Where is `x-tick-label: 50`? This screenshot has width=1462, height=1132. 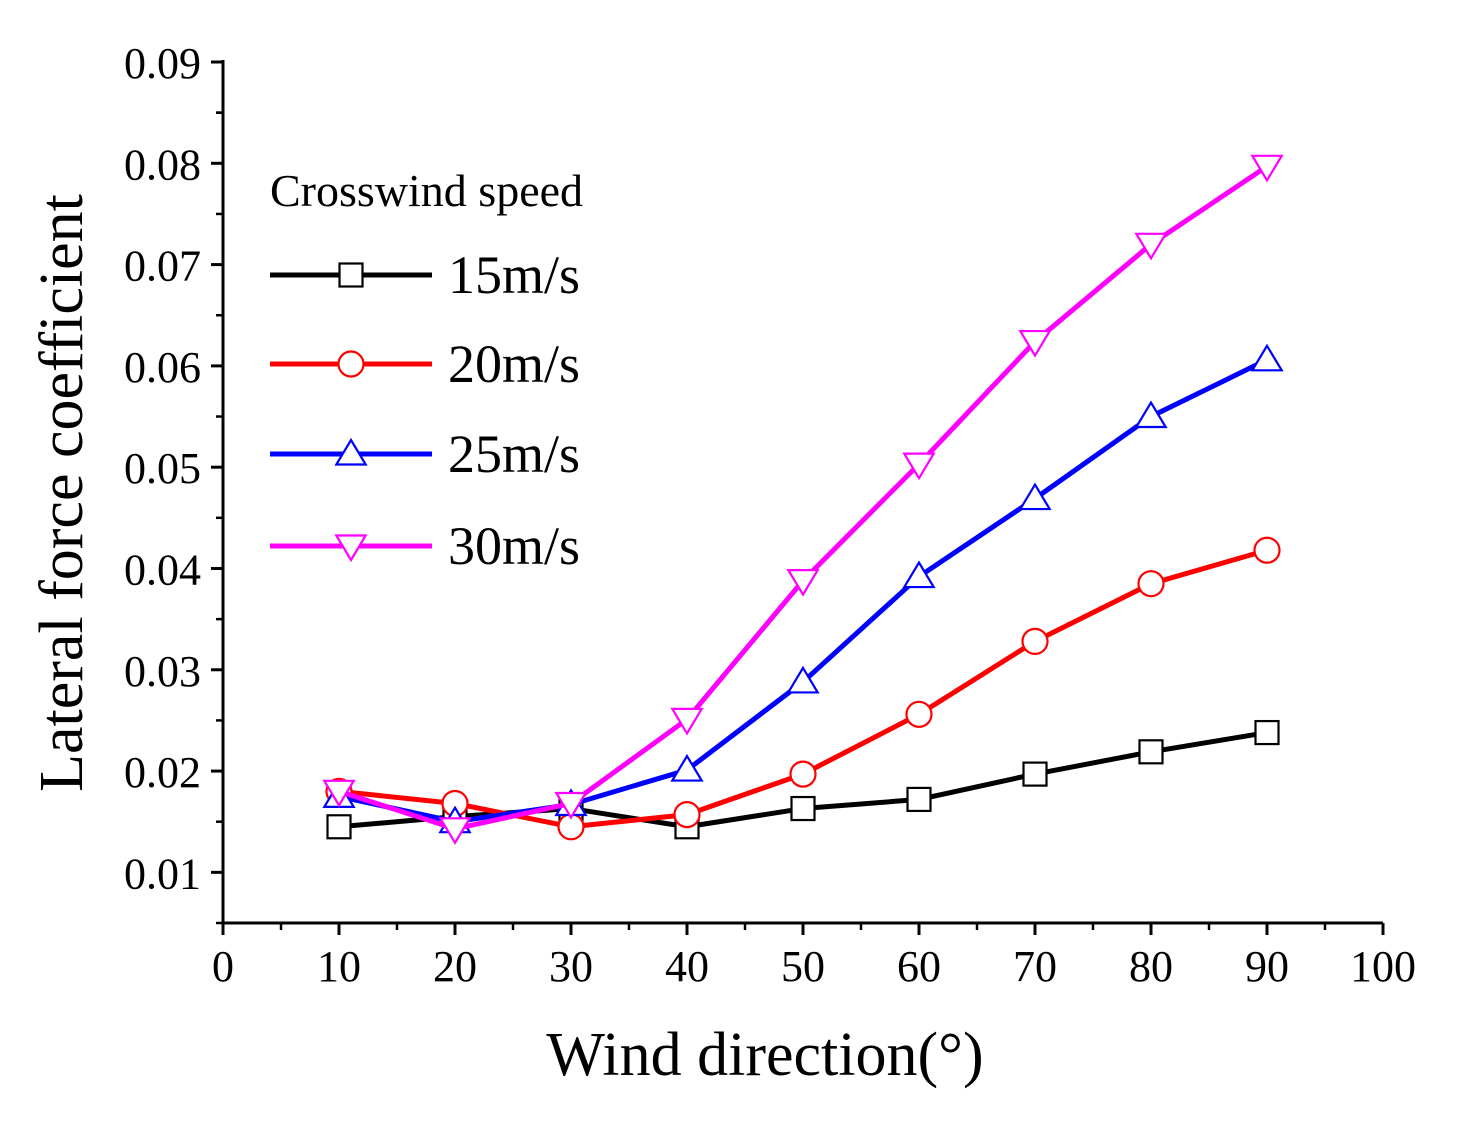
x-tick-label: 50 is located at coordinates (803, 966).